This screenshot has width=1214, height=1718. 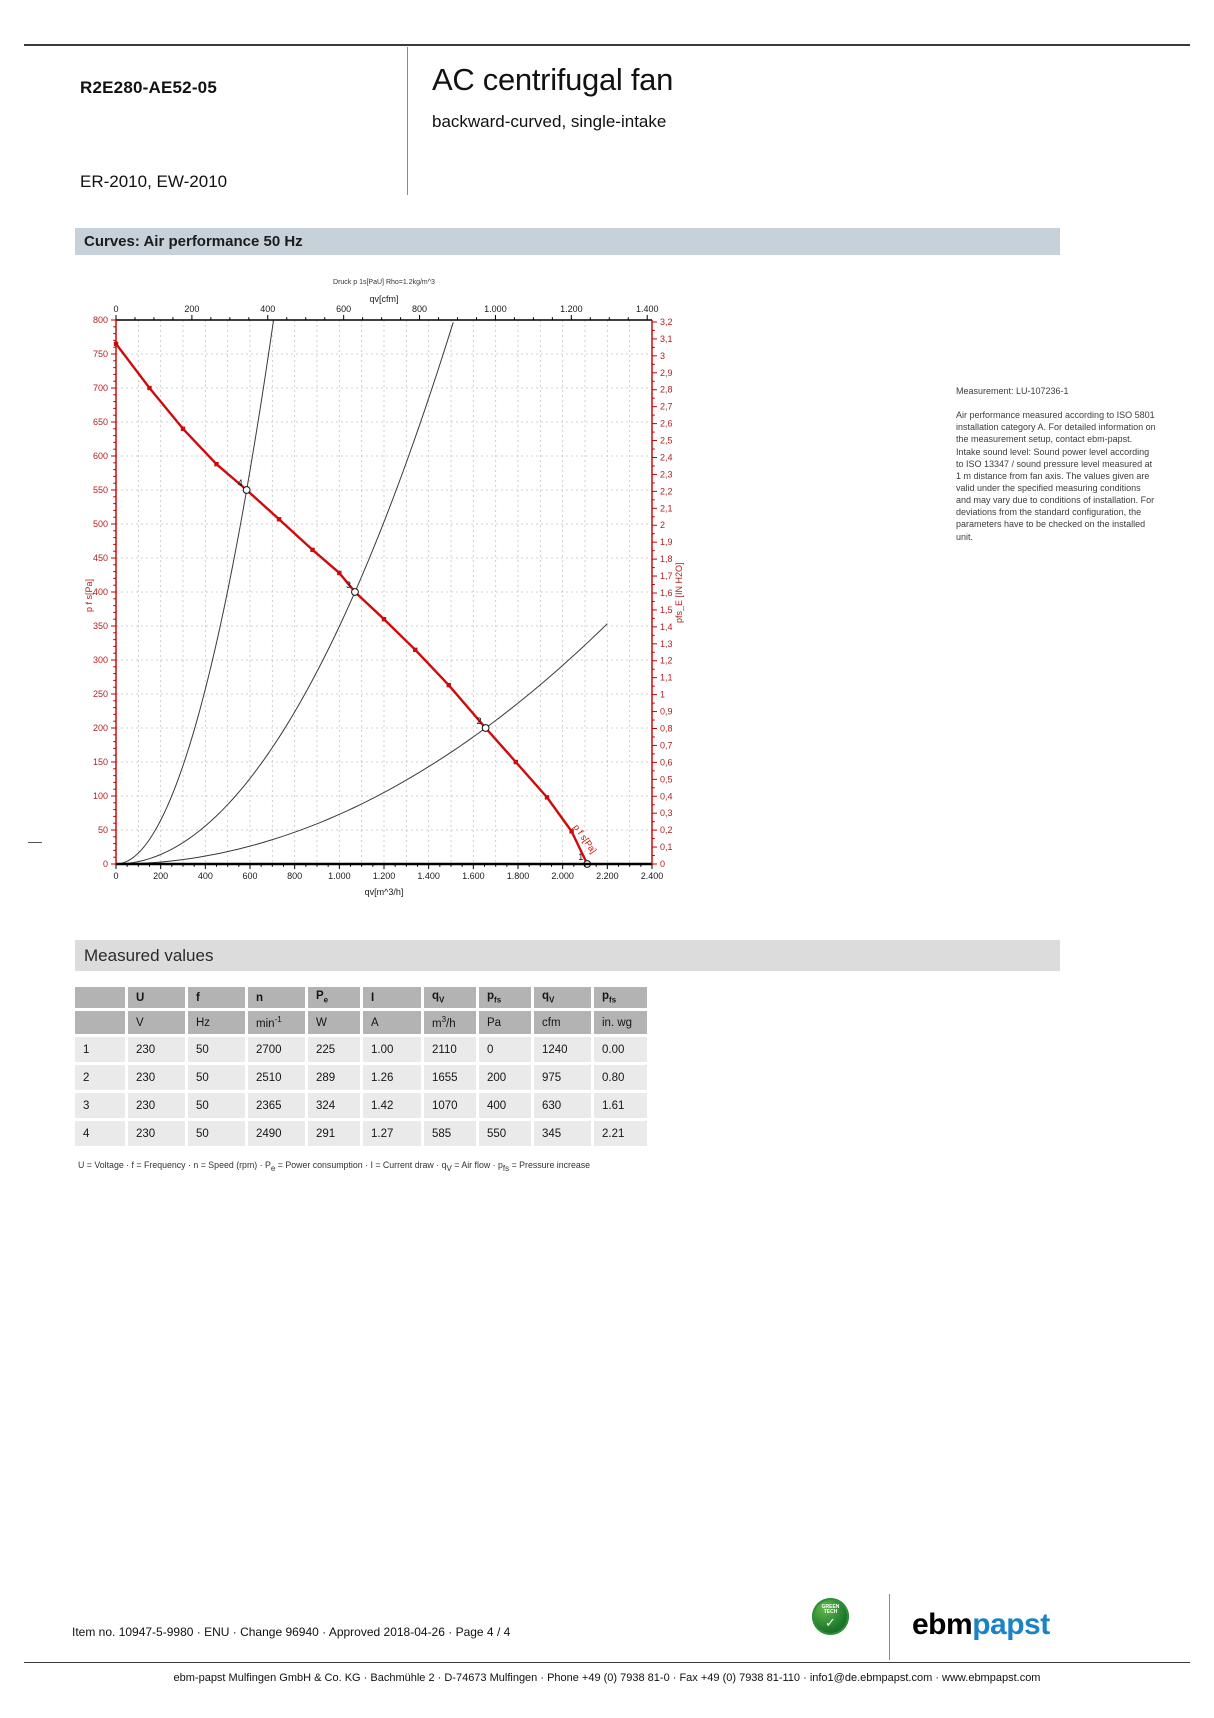 What do you see at coordinates (334, 1077) in the screenshot?
I see `table-cell: 289` at bounding box center [334, 1077].